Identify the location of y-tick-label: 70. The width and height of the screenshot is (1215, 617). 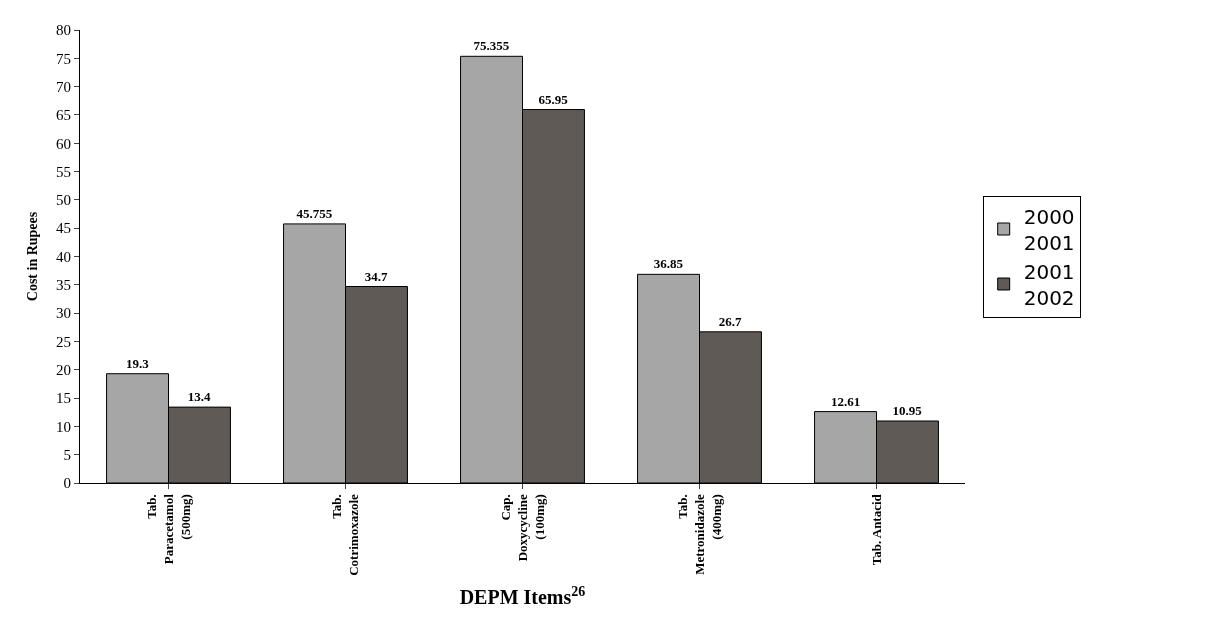
(63, 86).